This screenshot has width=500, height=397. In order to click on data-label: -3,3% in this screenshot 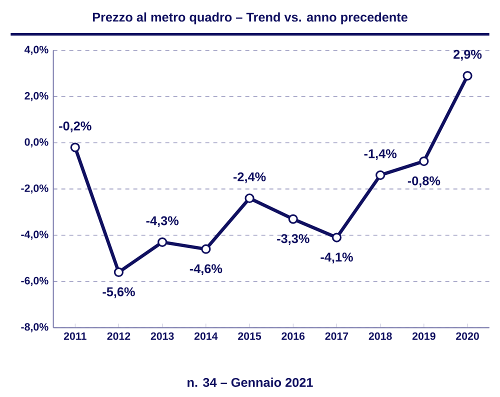, I will do `click(293, 239)`.